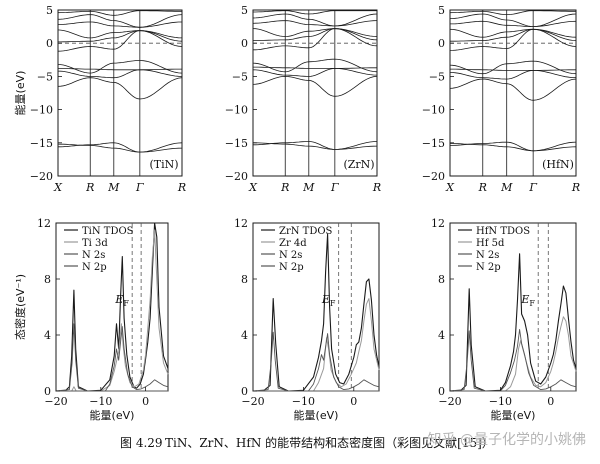 The width and height of the screenshot is (600, 464). Describe the element at coordinates (163, 164) in the screenshot. I see `panel-label: (TiN)` at that location.